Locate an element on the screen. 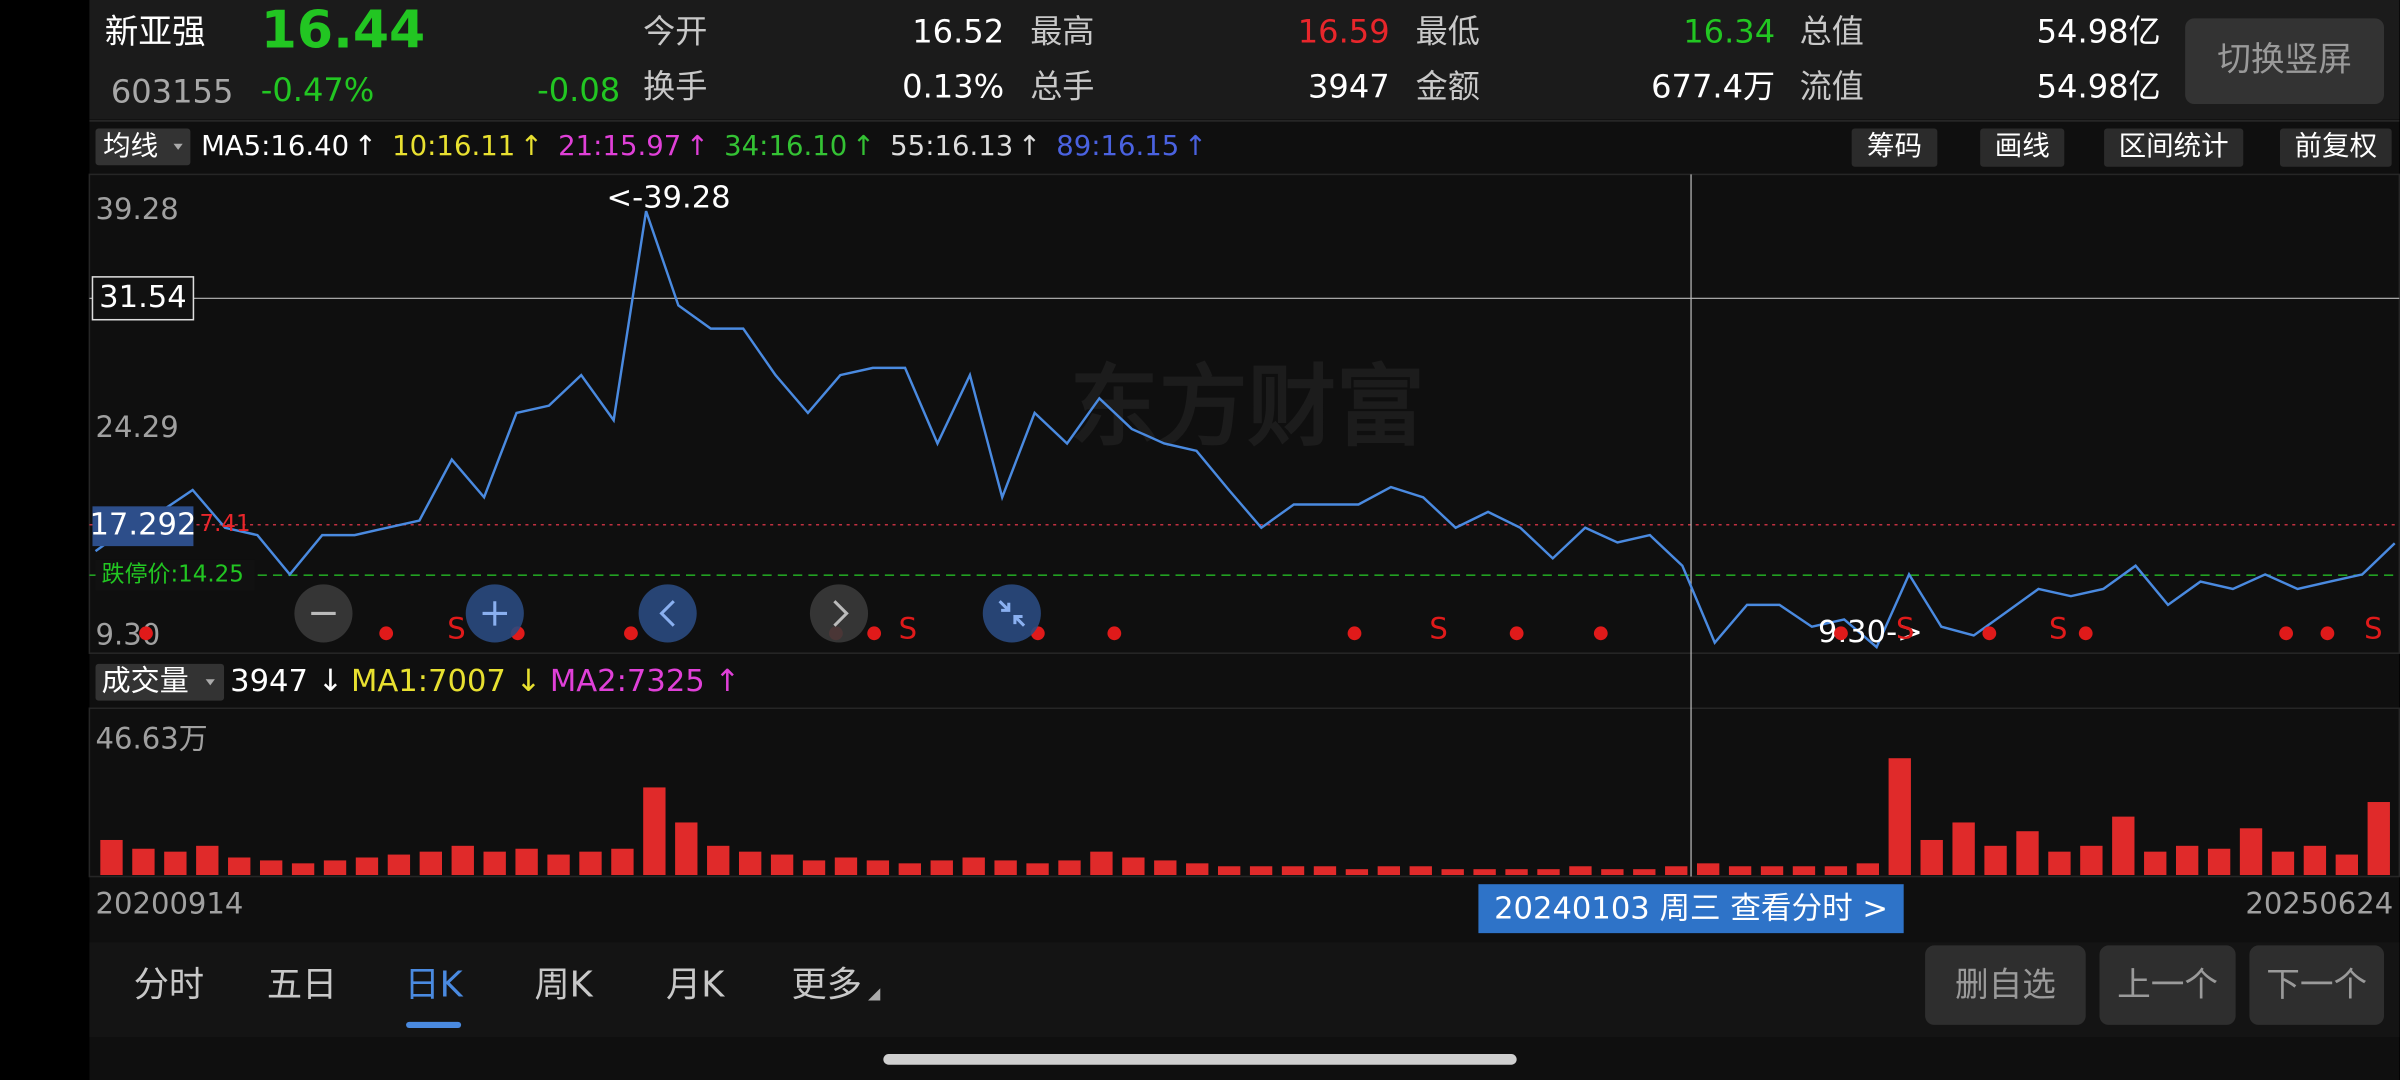 The width and height of the screenshot is (2400, 1080). volume-ma1: MA1:7007 ↓ is located at coordinates (446, 681).